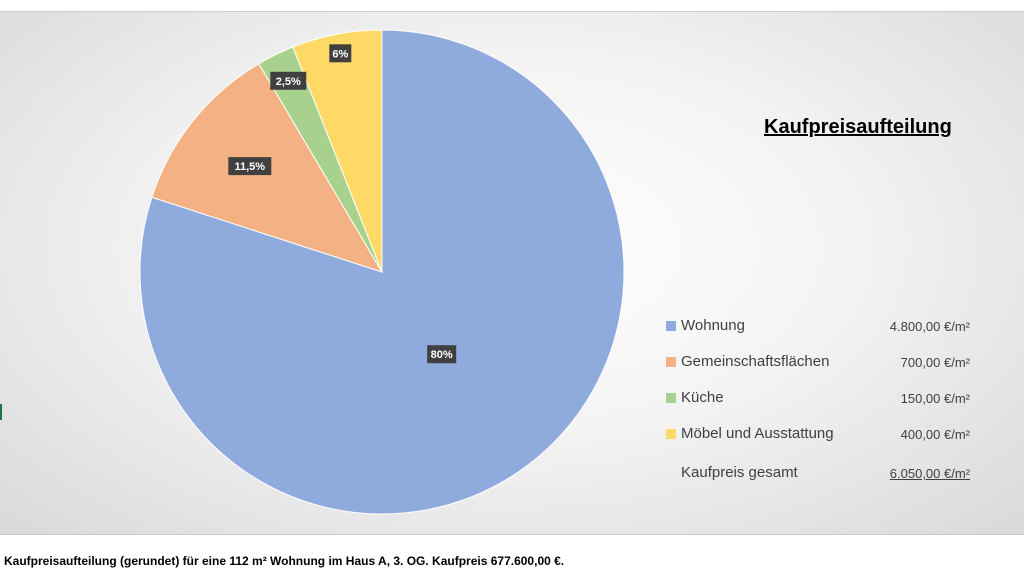 This screenshot has height=576, width=1024. Describe the element at coordinates (713, 325) in the screenshot. I see `legend-label-wohnung: Wohnung` at that location.